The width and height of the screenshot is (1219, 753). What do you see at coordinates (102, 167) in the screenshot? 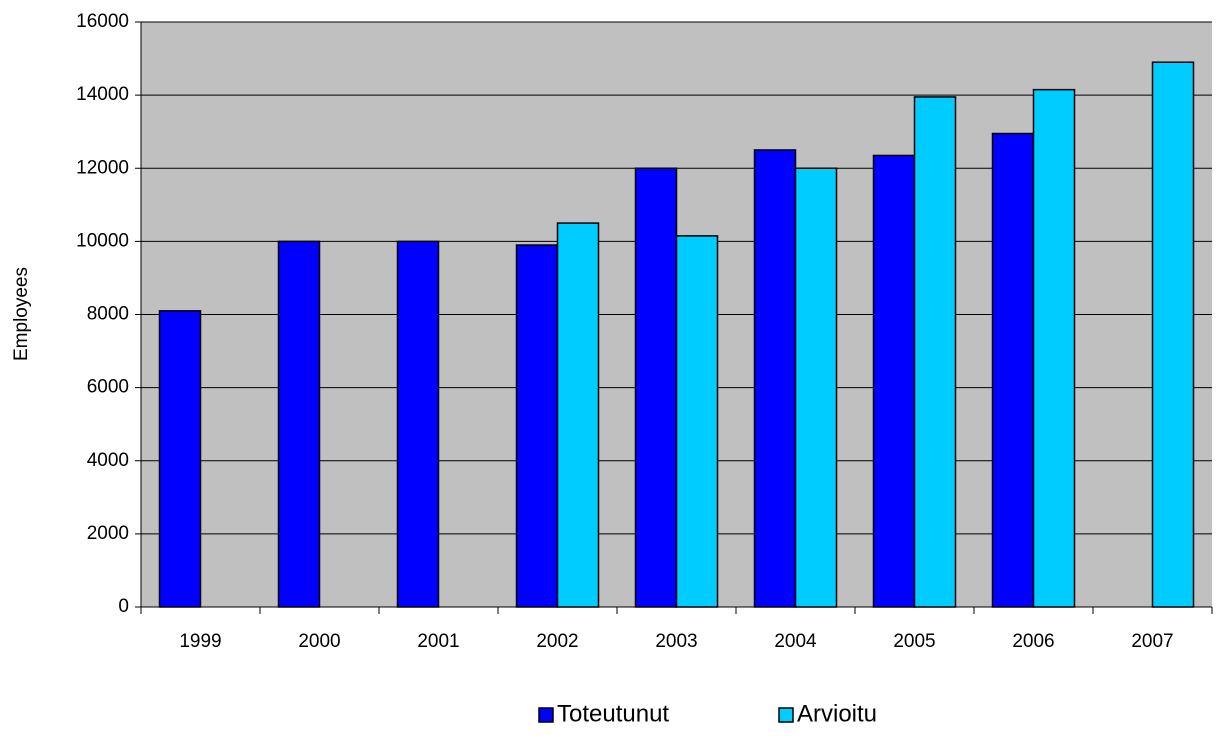
I see `y-tick-label: 12000` at bounding box center [102, 167].